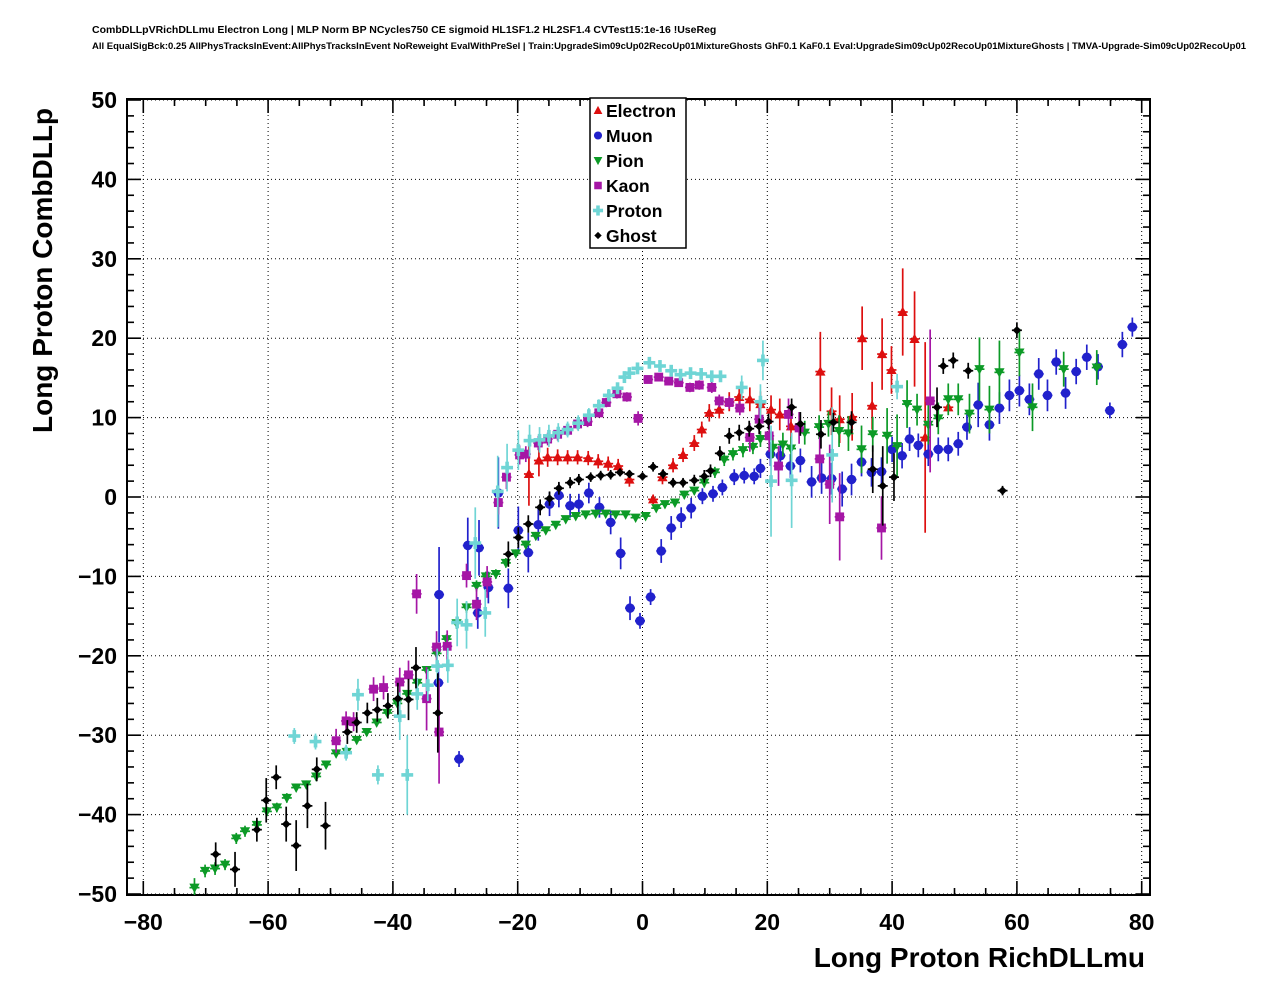  Describe the element at coordinates (97, 576) in the screenshot. I see `y-tick-label: −10` at that location.